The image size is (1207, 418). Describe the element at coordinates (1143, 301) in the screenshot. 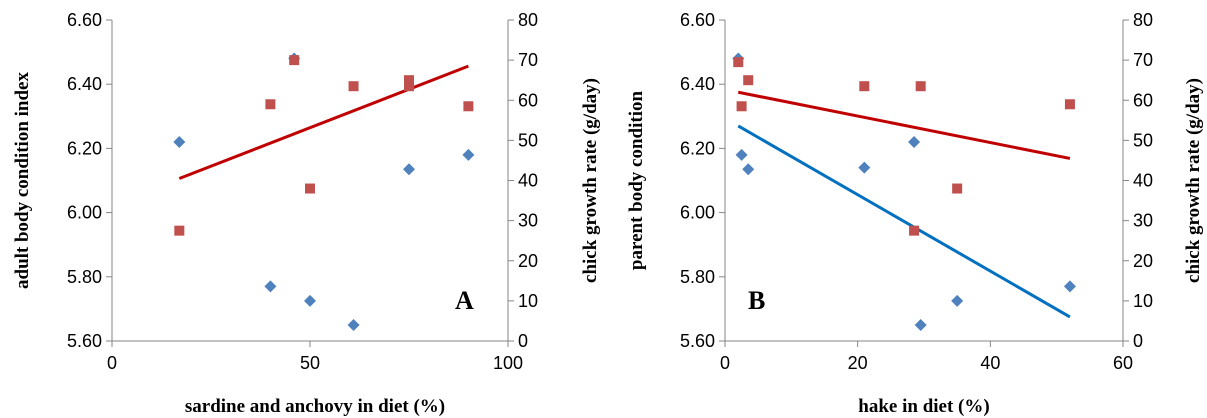

I see `chart-b-y2-tick-label: 10` at that location.